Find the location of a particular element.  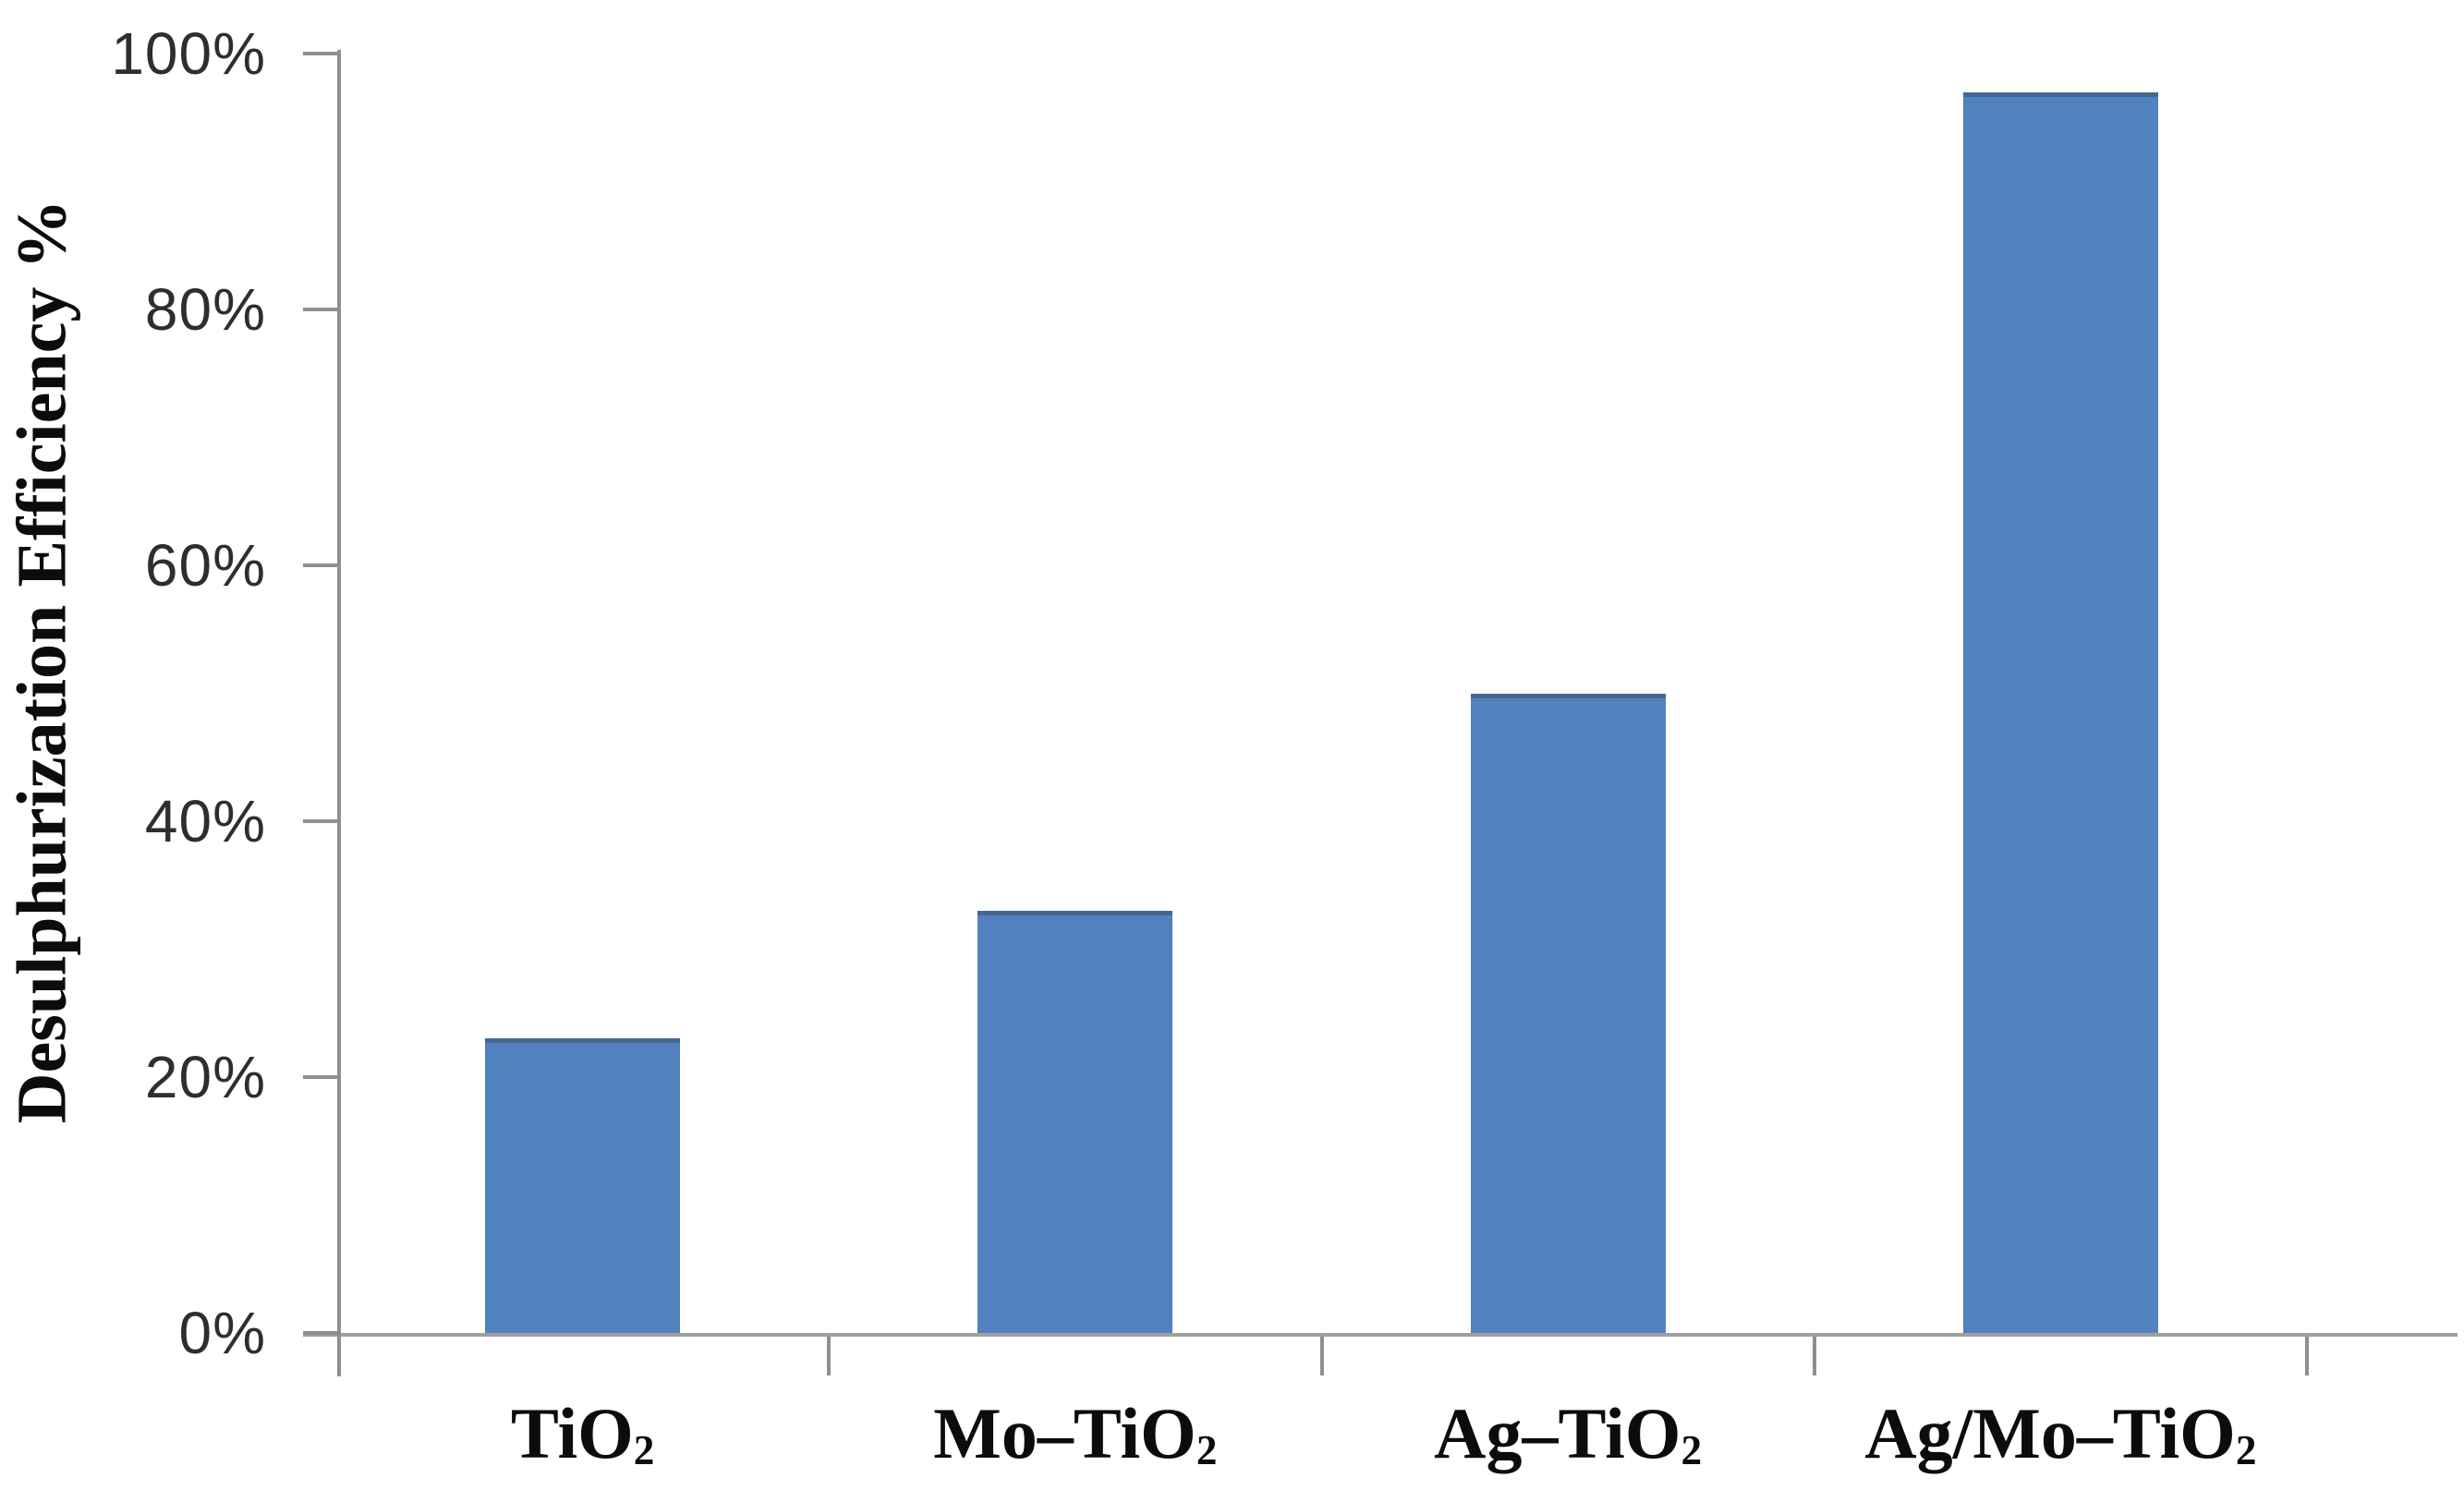

bar-Ag/Mo-TiO2 is located at coordinates (2060, 712).